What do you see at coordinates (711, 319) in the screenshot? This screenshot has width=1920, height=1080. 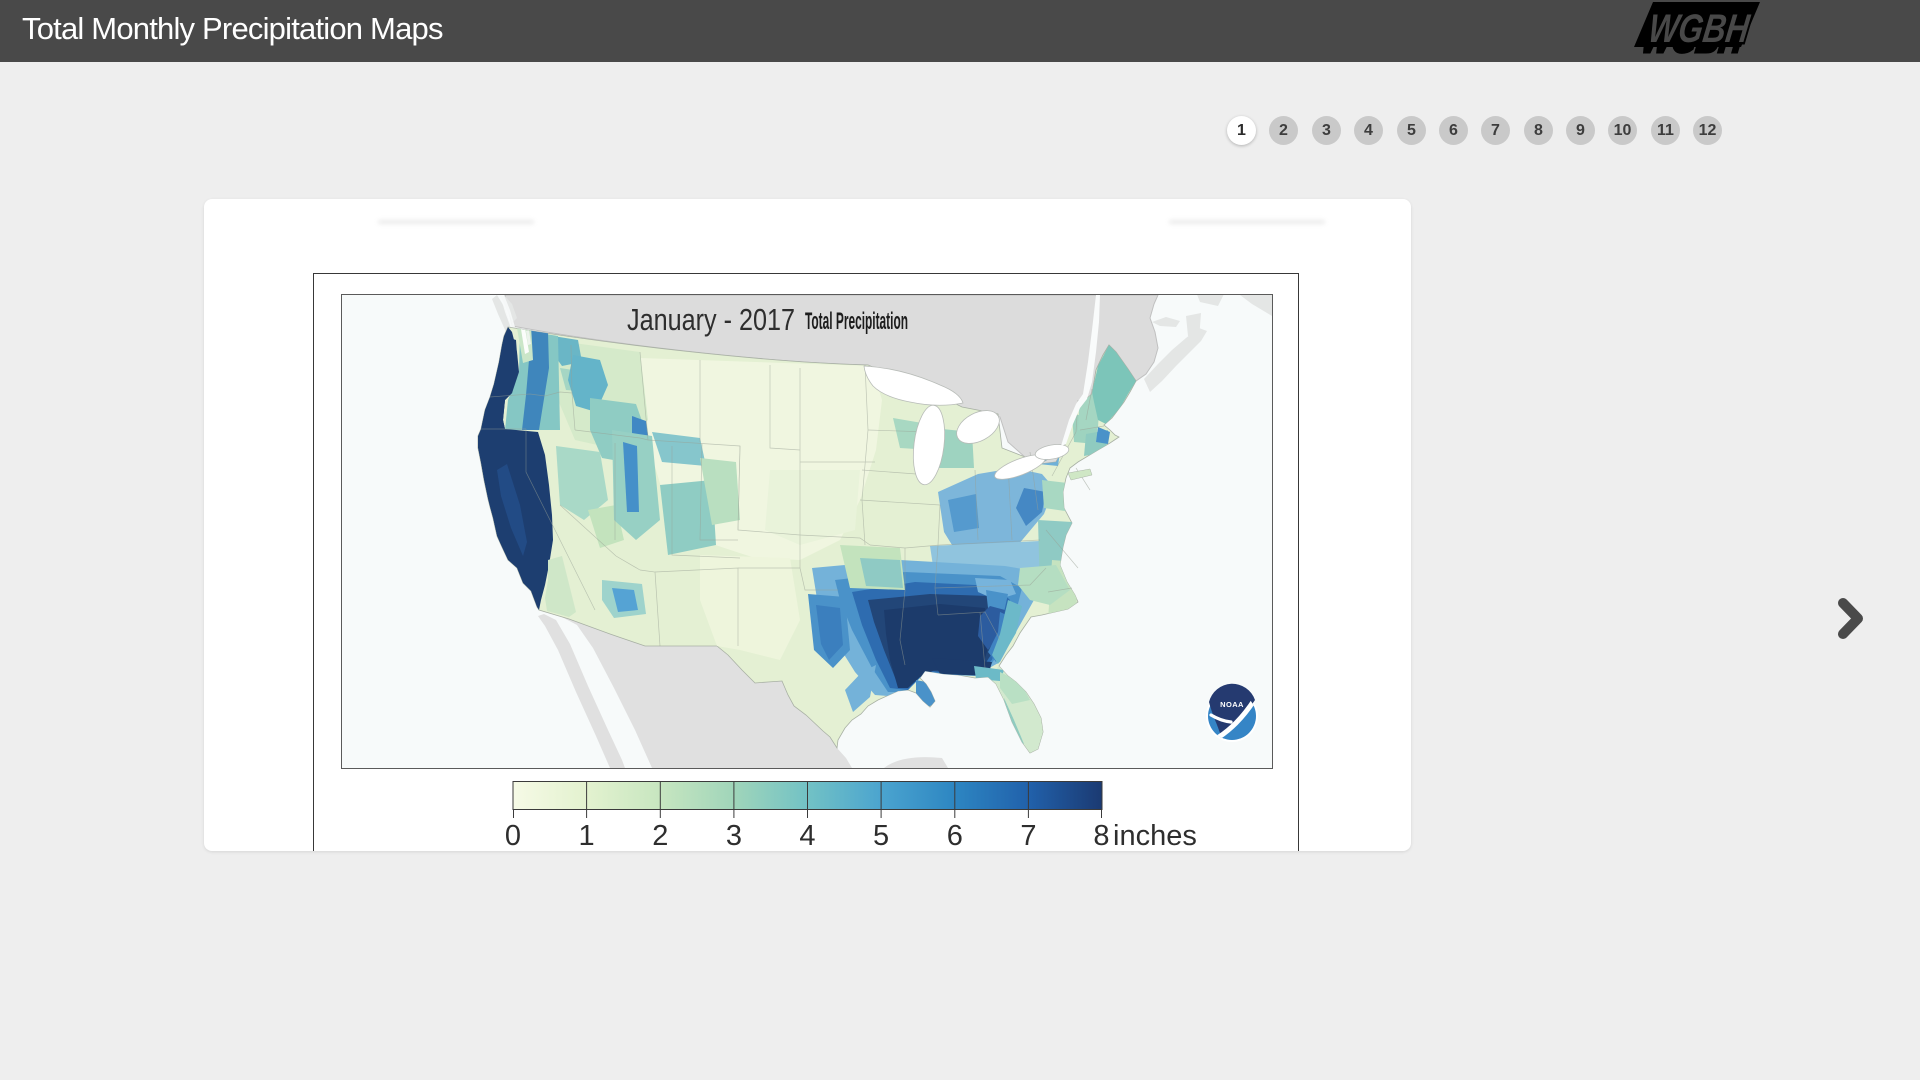 I see `svg-text: January - 2017` at bounding box center [711, 319].